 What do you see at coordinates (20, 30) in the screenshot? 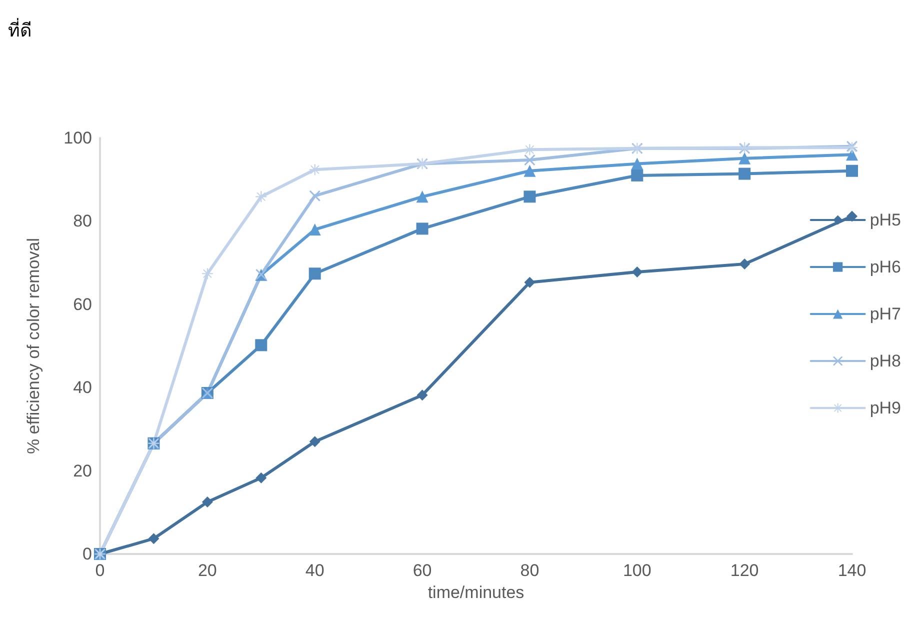
I see `text: ที่ดี` at bounding box center [20, 30].